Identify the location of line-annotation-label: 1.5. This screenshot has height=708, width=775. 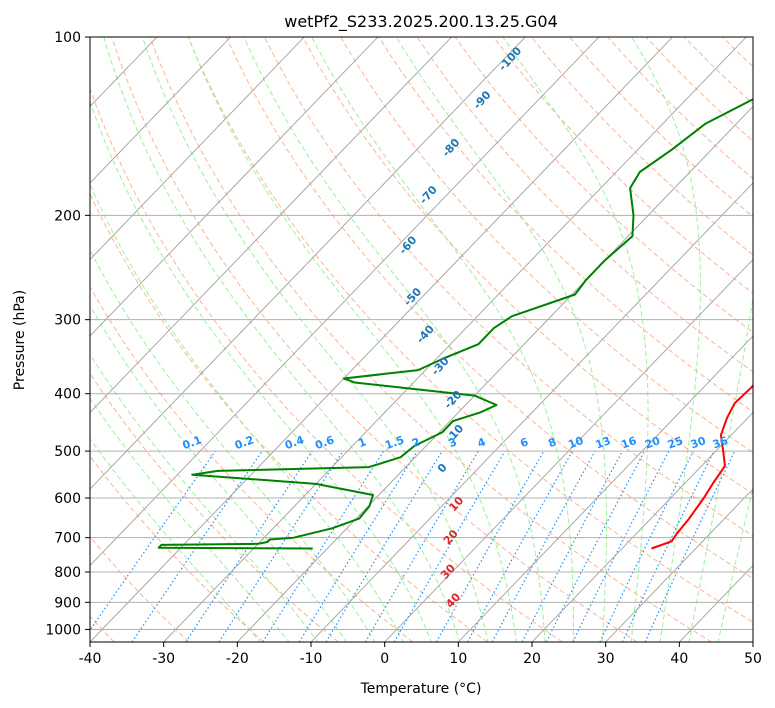
(394, 442).